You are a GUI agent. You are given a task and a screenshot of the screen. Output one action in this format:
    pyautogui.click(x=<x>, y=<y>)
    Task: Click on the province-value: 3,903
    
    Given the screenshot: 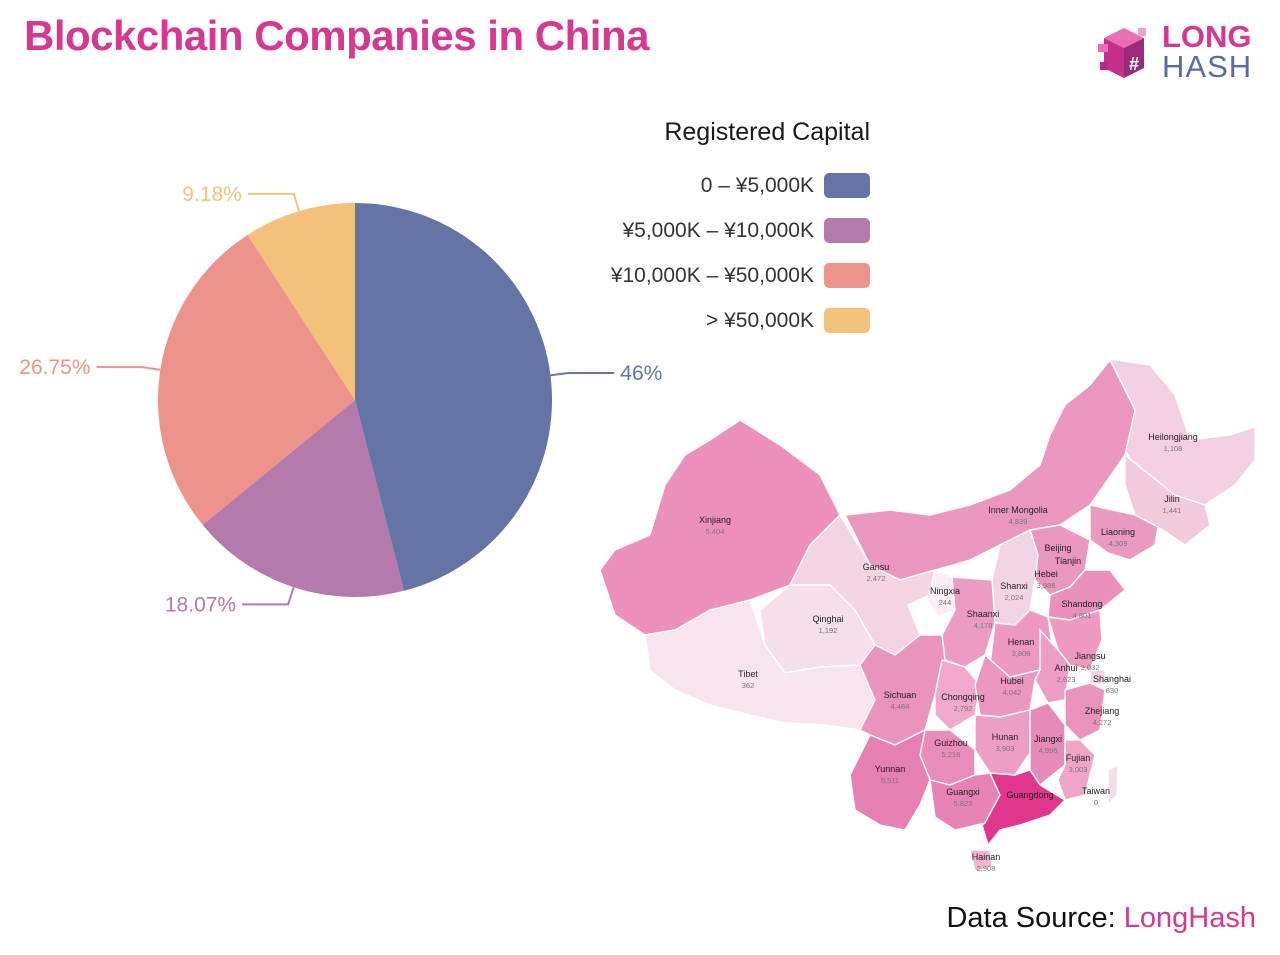 What is the action you would take?
    pyautogui.click(x=1005, y=748)
    